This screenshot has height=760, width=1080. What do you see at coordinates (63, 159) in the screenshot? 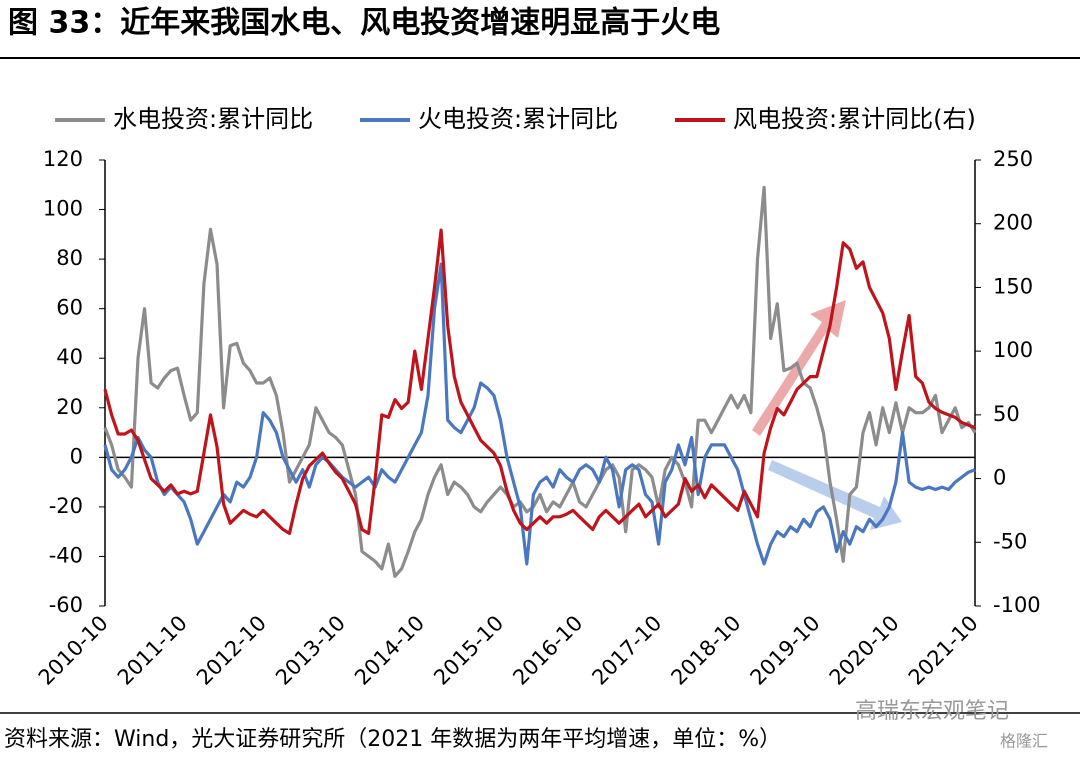
I see `y-tick-label: 120` at bounding box center [63, 159].